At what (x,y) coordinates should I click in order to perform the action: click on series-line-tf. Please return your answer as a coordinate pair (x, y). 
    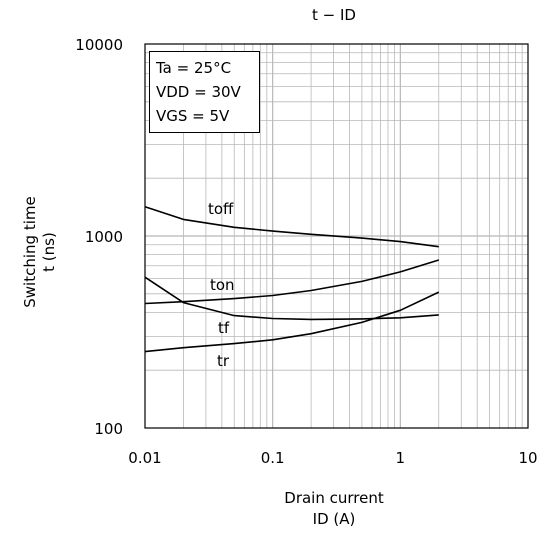
    Looking at the image, I should click on (291, 298).